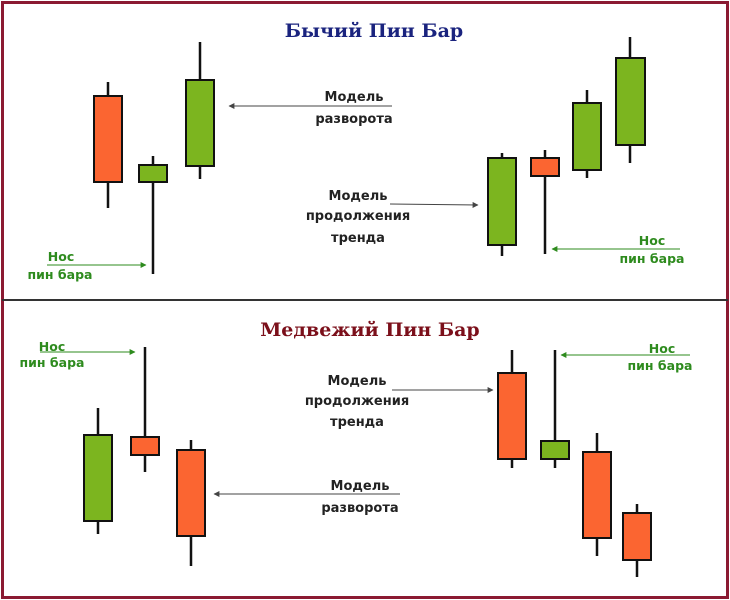 The width and height of the screenshot is (730, 600). Describe the element at coordinates (369, 330) in the screenshot. I see `bearish-title: Медвежий Пин Бар` at that location.